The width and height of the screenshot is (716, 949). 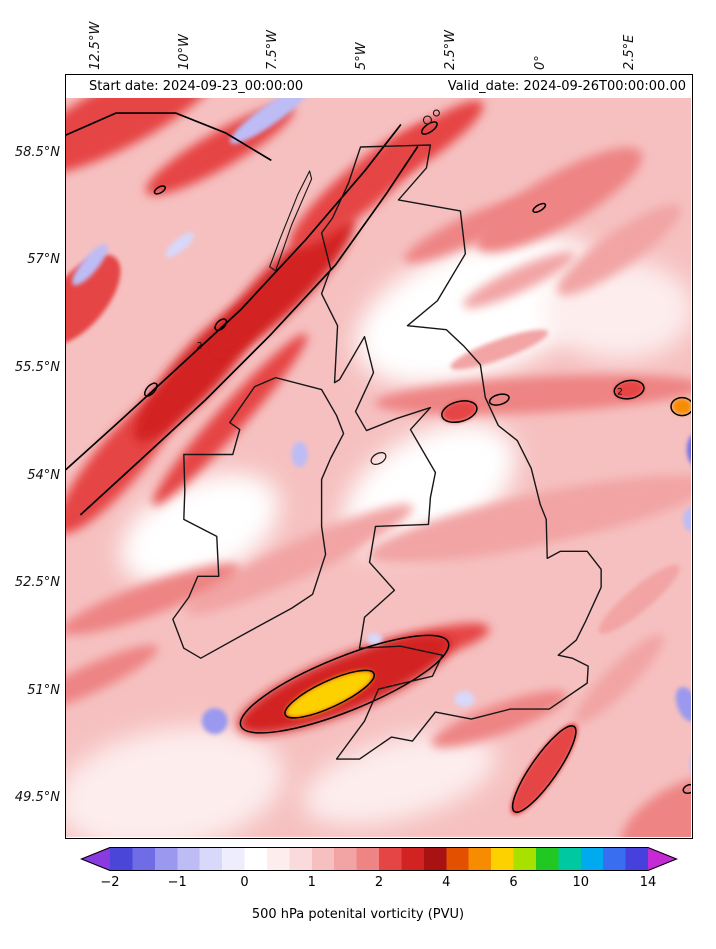 What do you see at coordinates (184, 52) in the screenshot?
I see `lon-tick-label: 10°W` at bounding box center [184, 52].